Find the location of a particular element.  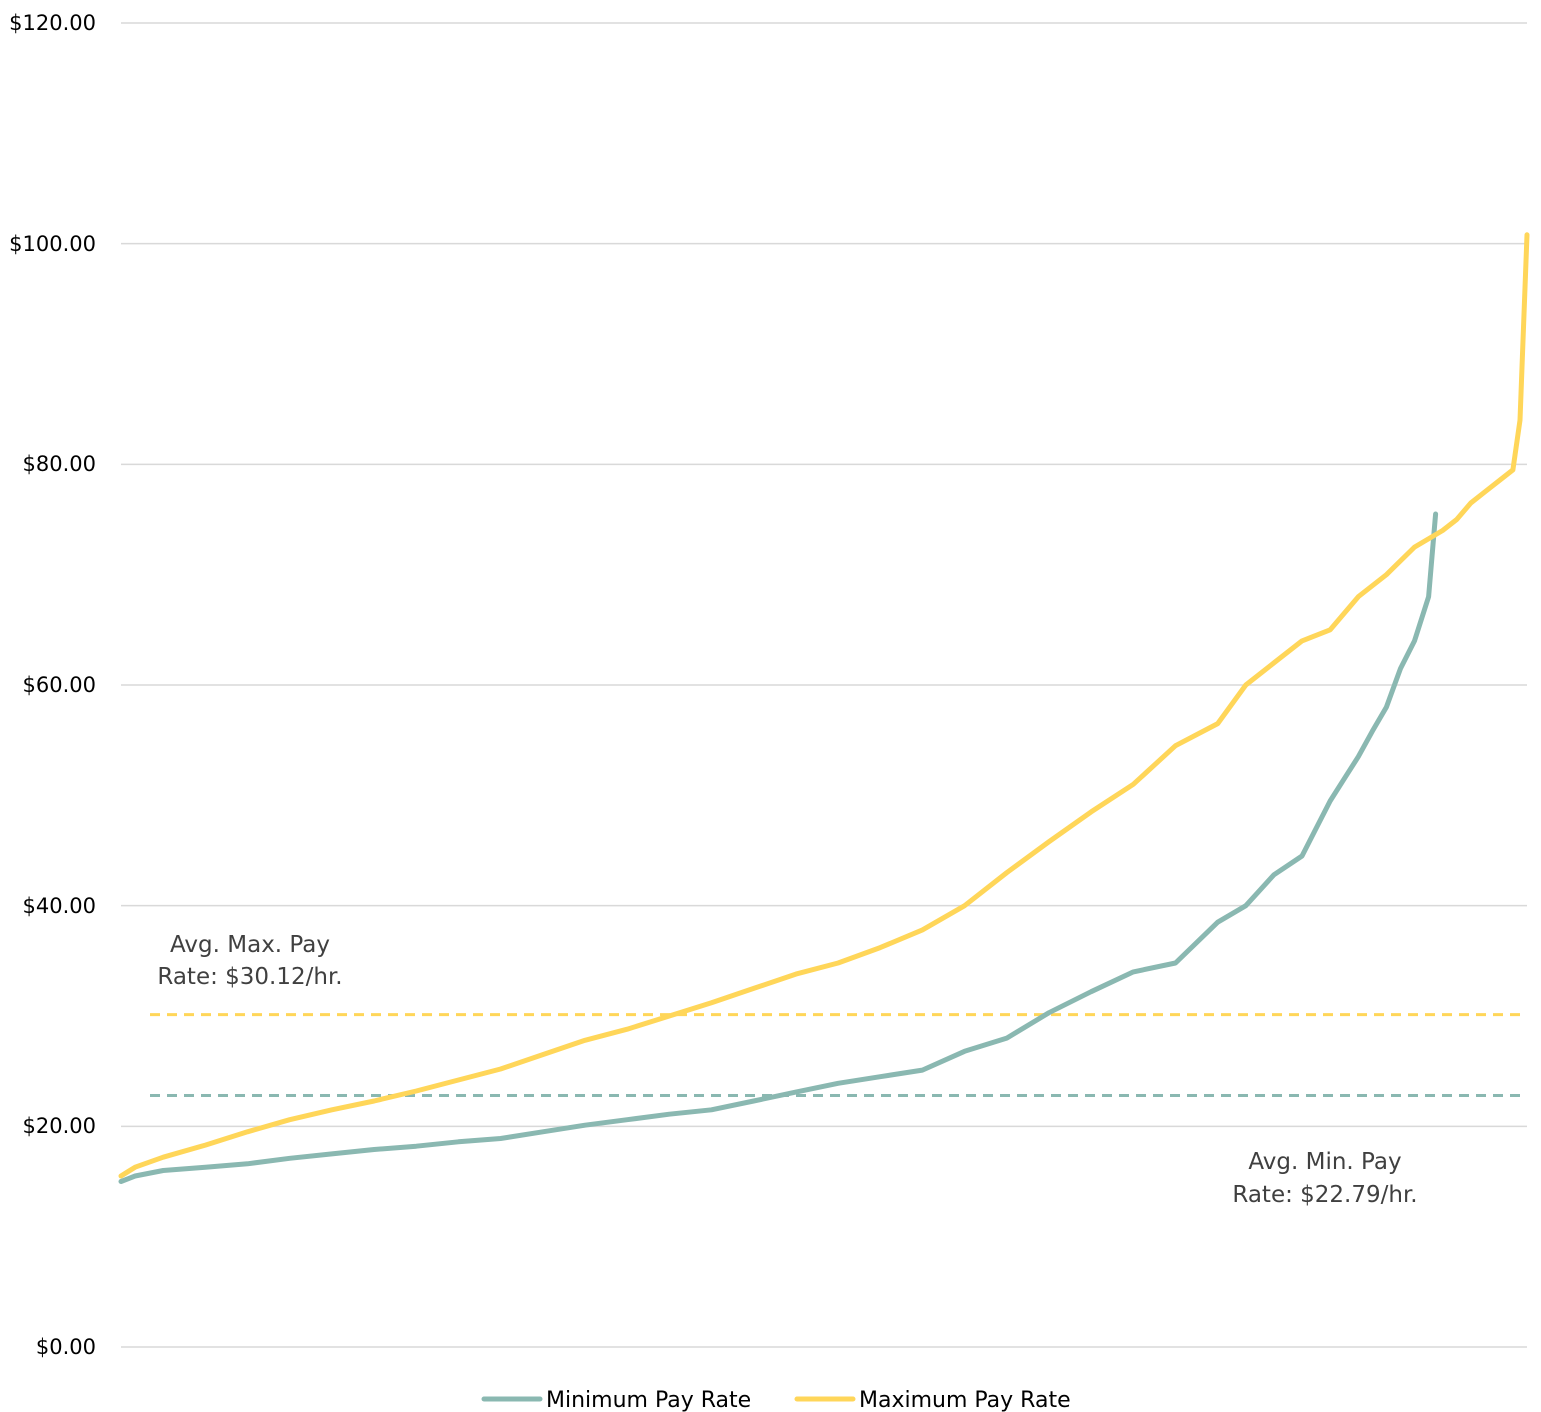

y-tick-label-2: $40.00 is located at coordinates (59, 906).